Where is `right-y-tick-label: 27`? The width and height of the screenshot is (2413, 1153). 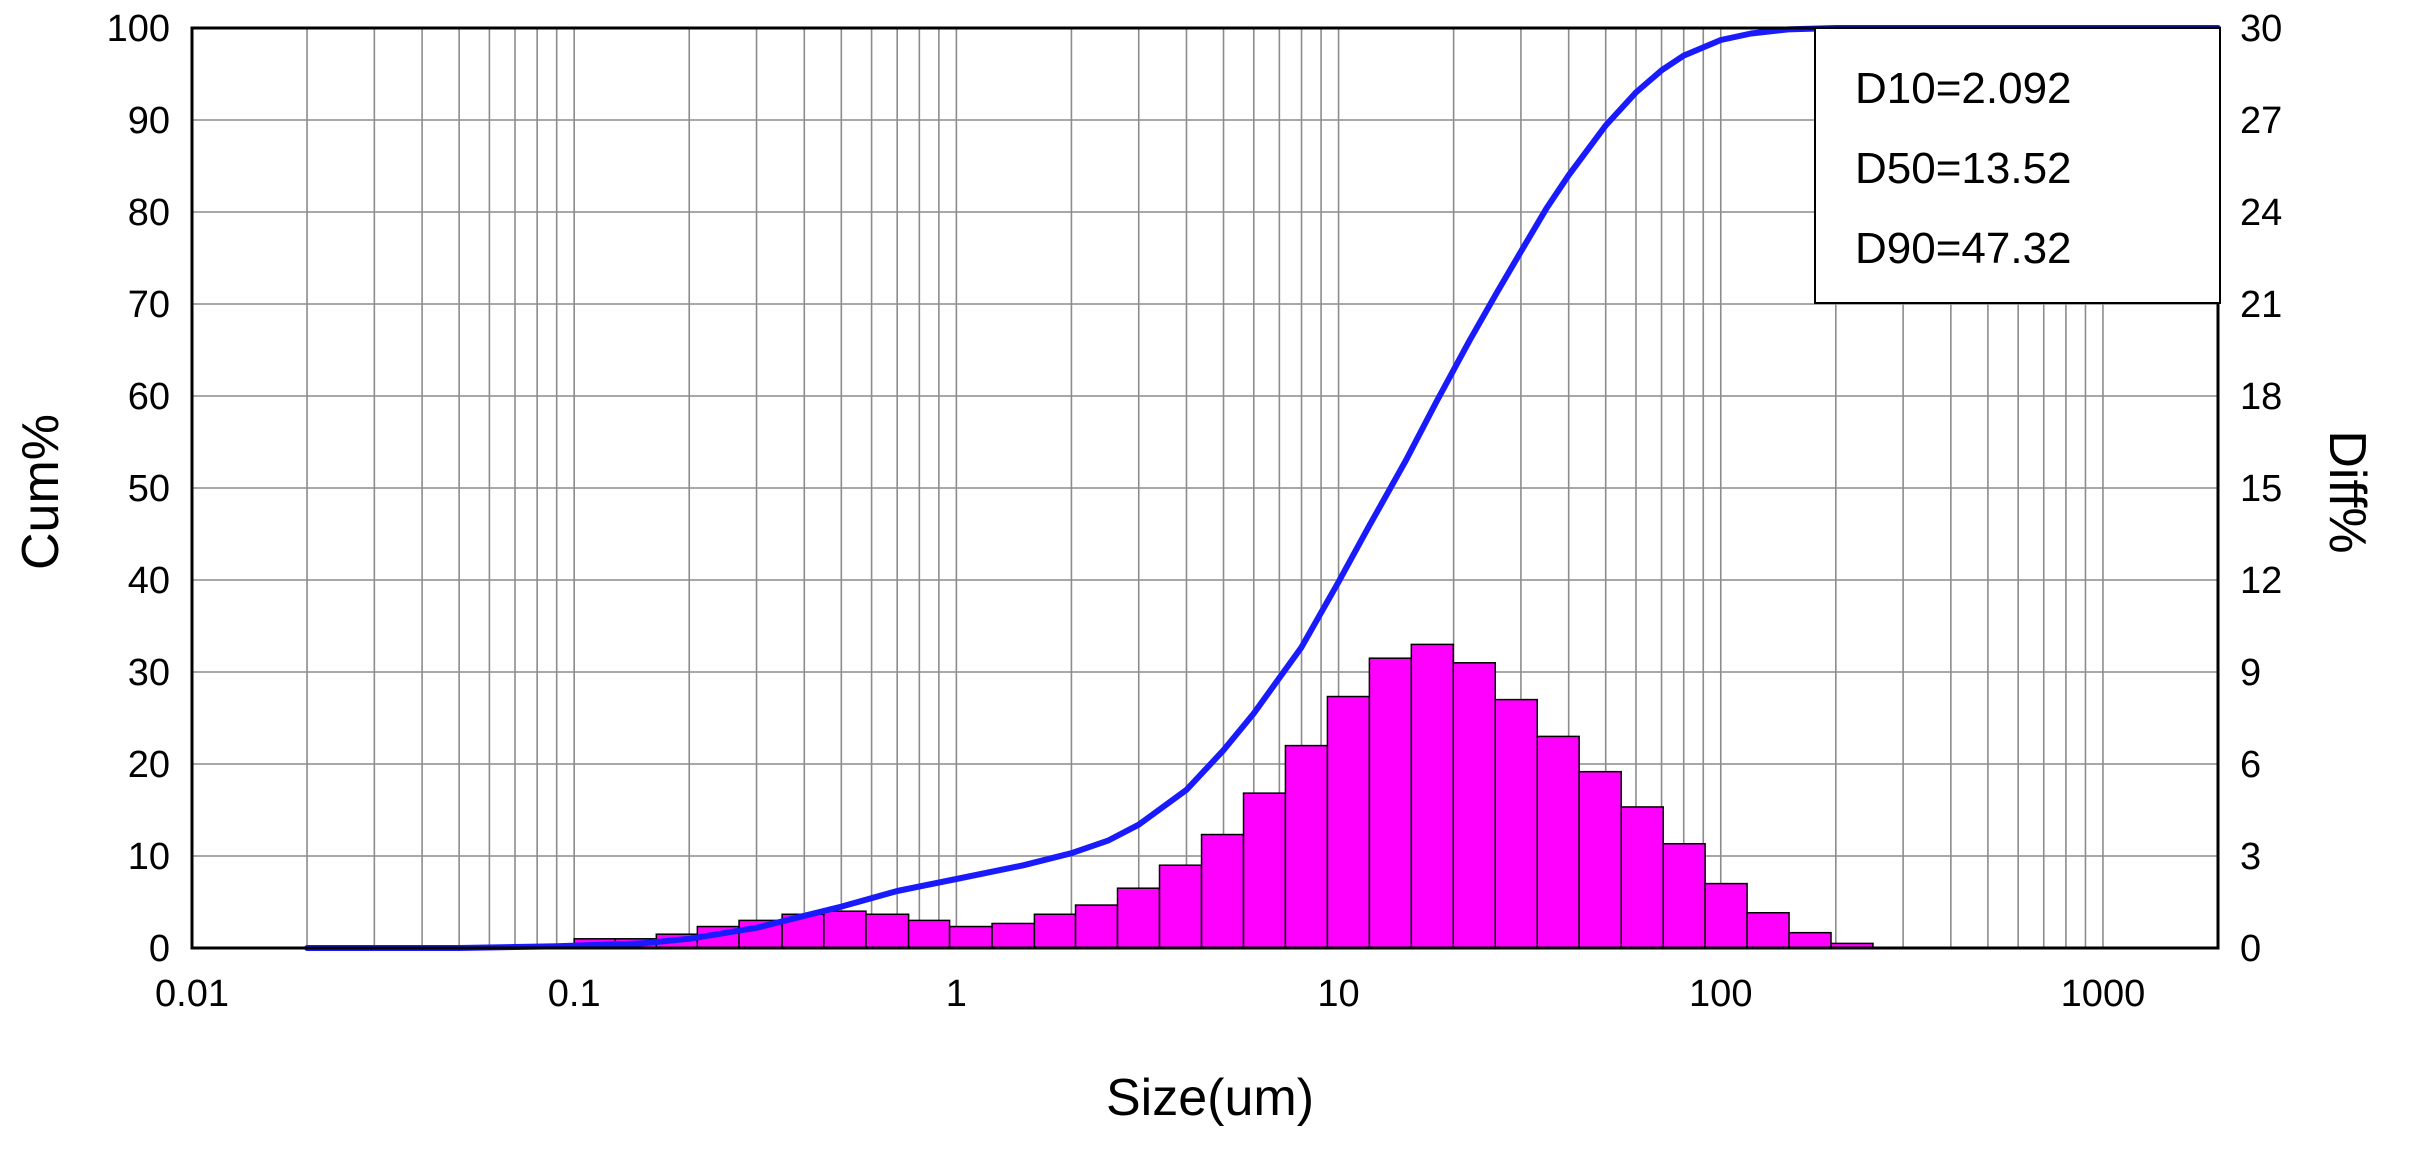
right-y-tick-label: 27 is located at coordinates (2261, 121).